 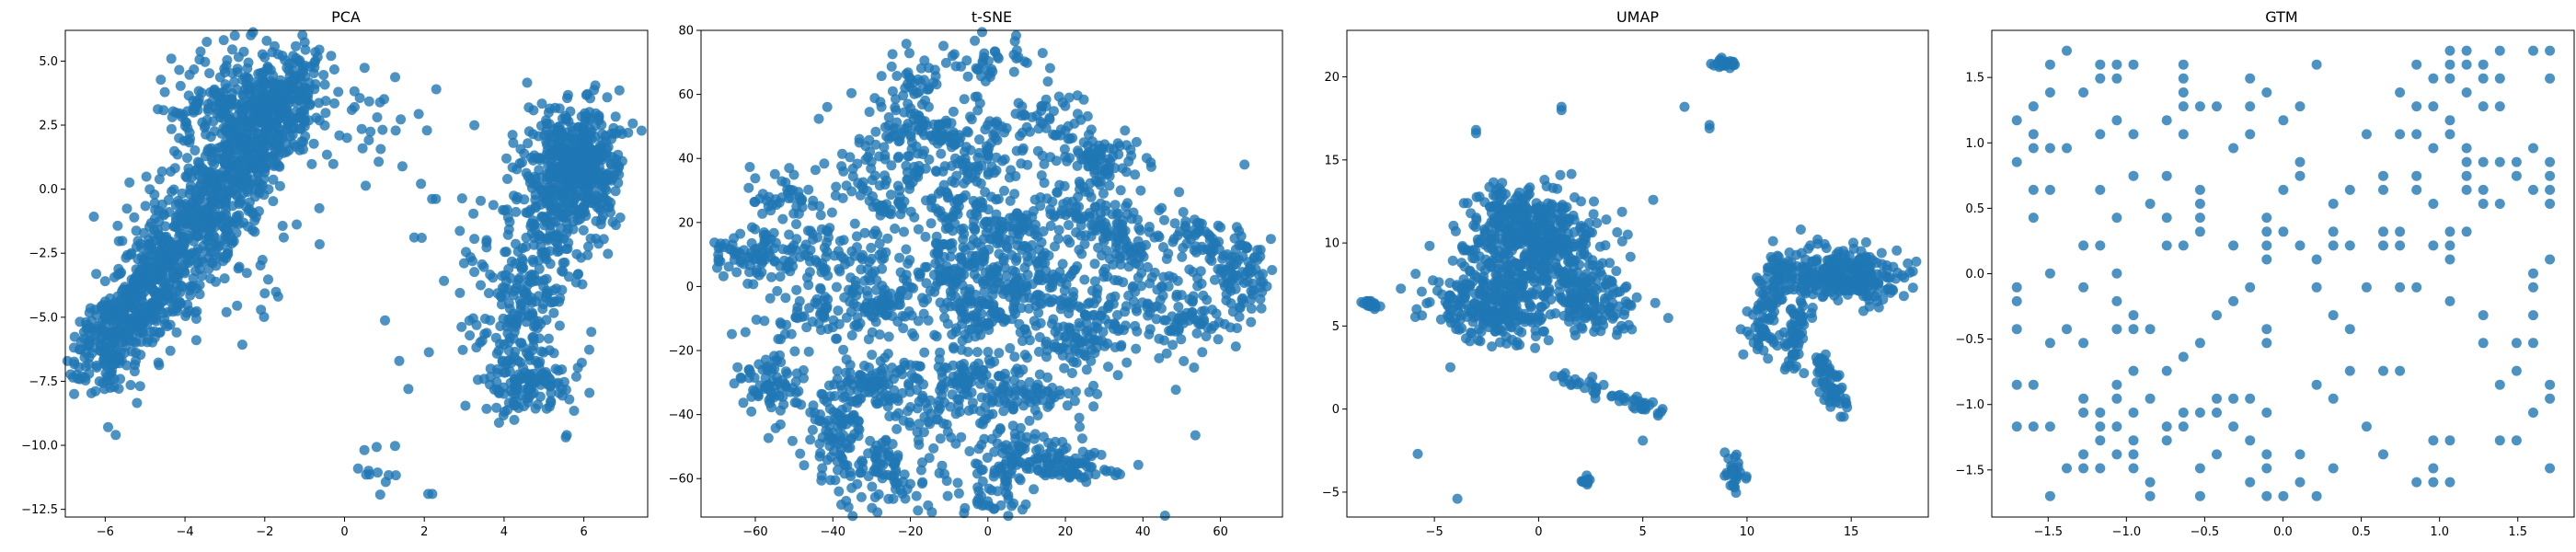 I want to click on pca-xtick-label: −4, so click(x=184, y=532).